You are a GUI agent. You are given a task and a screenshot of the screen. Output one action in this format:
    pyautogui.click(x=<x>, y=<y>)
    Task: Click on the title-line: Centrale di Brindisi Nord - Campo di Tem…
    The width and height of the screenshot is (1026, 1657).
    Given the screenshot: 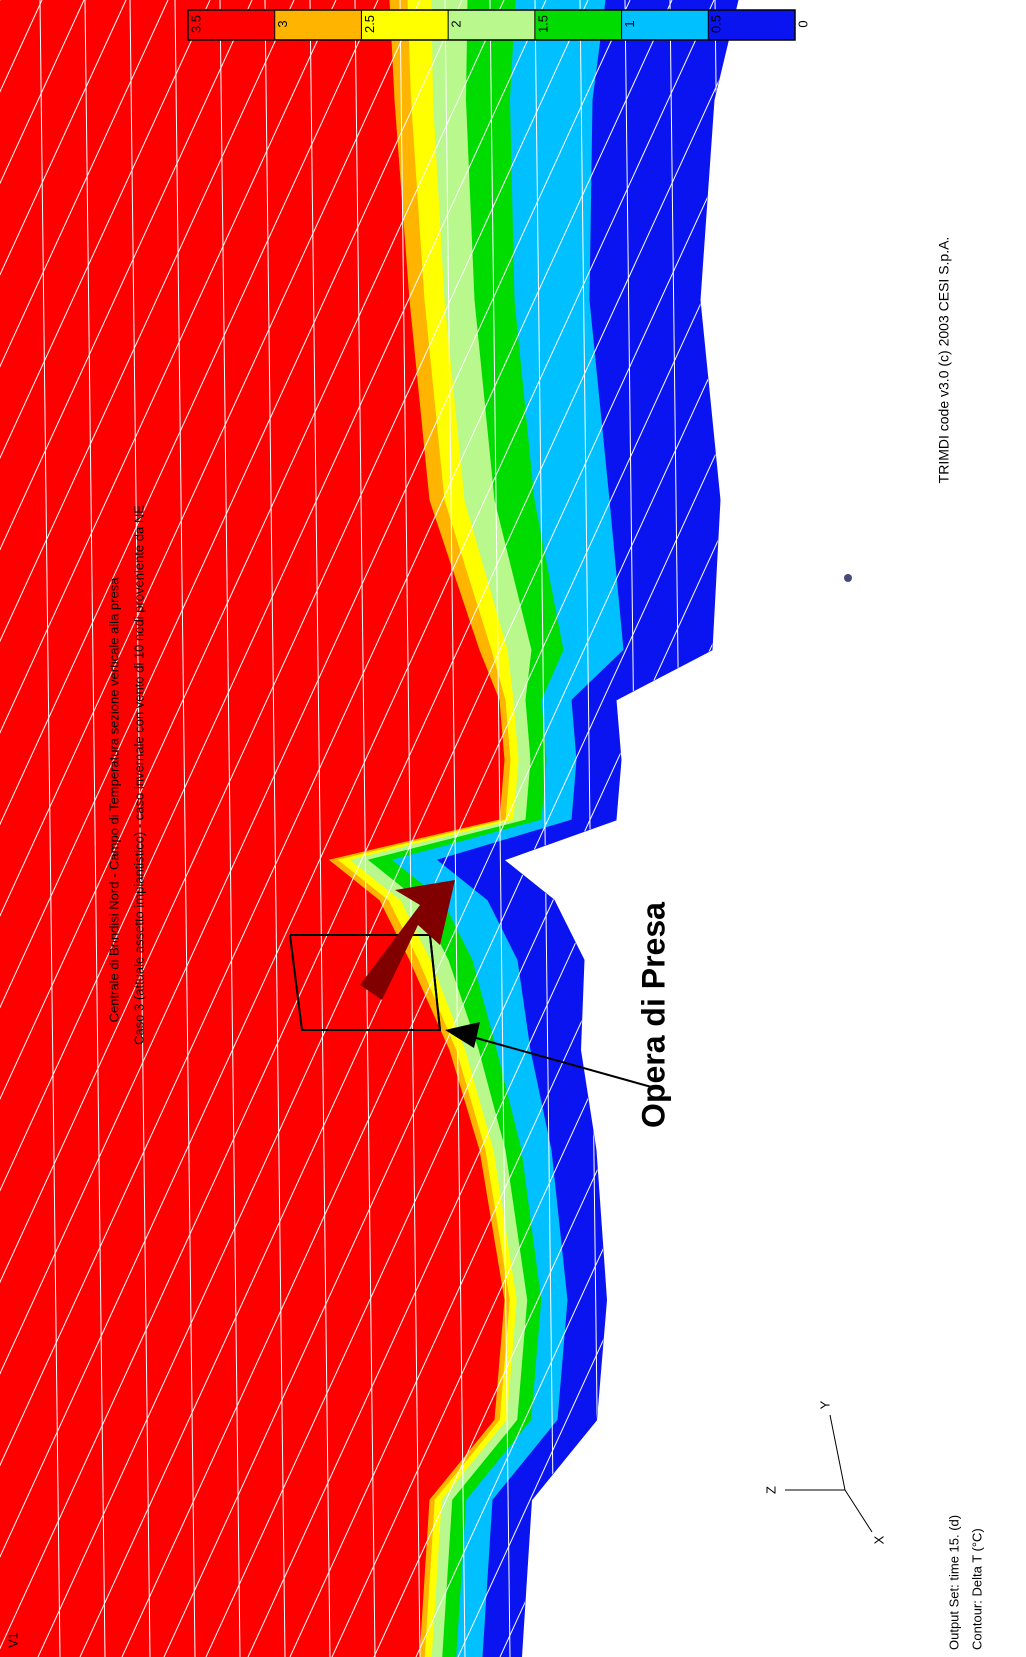 What is the action you would take?
    pyautogui.click(x=113, y=800)
    